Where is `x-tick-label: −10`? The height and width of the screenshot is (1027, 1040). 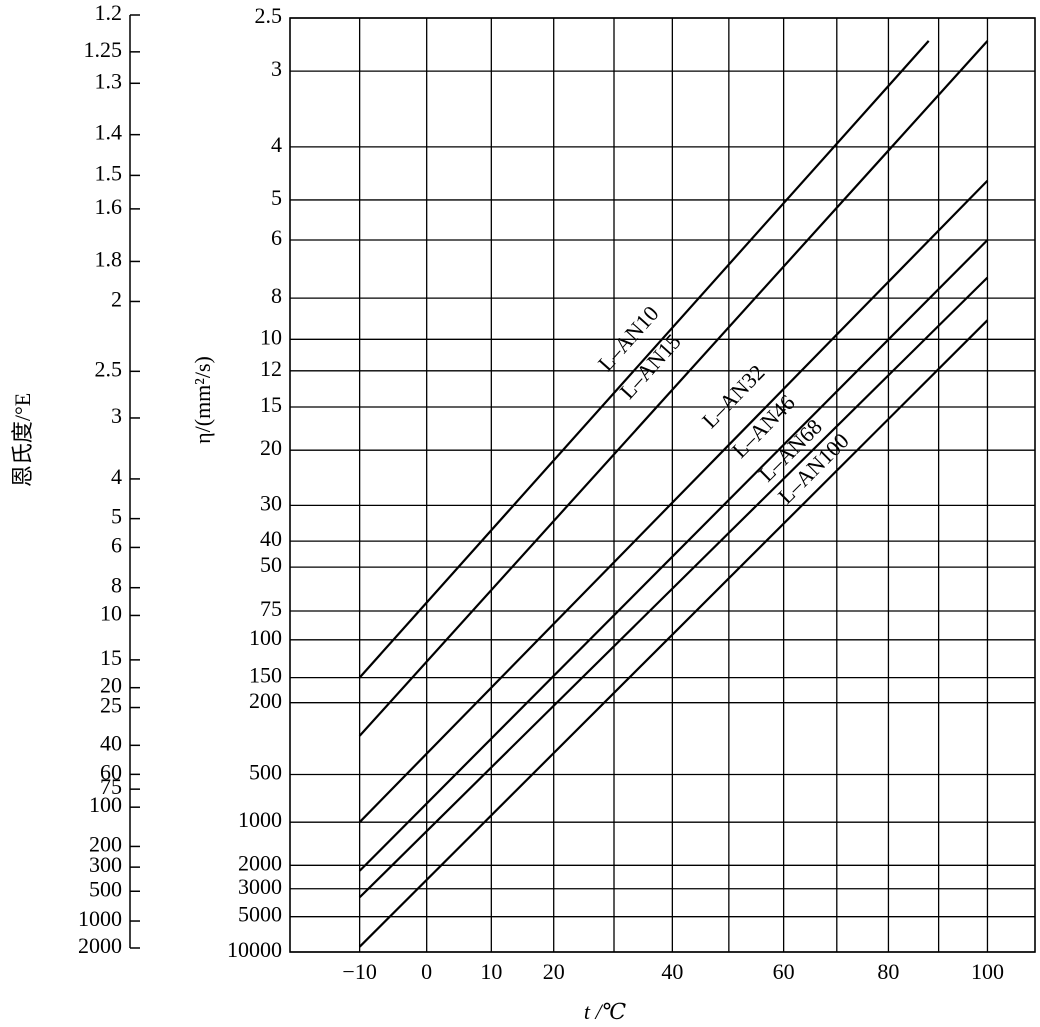
x-tick-label: −10 is located at coordinates (359, 971).